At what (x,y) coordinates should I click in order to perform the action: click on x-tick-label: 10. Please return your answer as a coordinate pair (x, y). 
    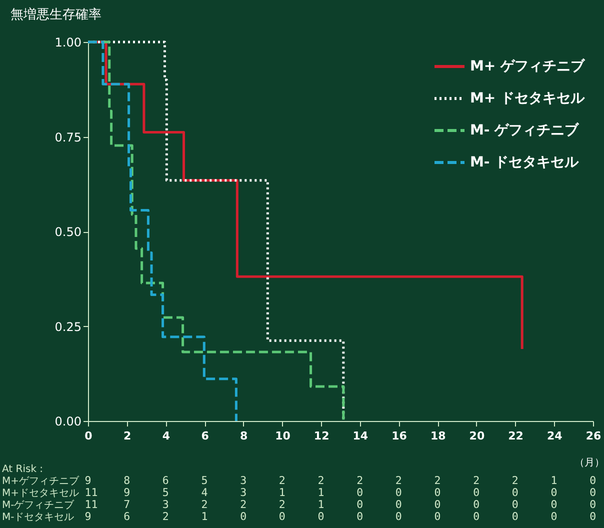
    Looking at the image, I should click on (283, 436).